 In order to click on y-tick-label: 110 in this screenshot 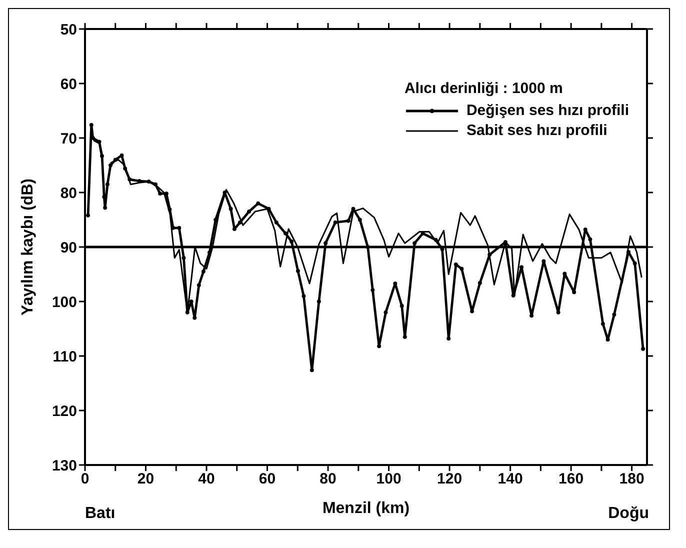, I will do `click(64, 357)`.